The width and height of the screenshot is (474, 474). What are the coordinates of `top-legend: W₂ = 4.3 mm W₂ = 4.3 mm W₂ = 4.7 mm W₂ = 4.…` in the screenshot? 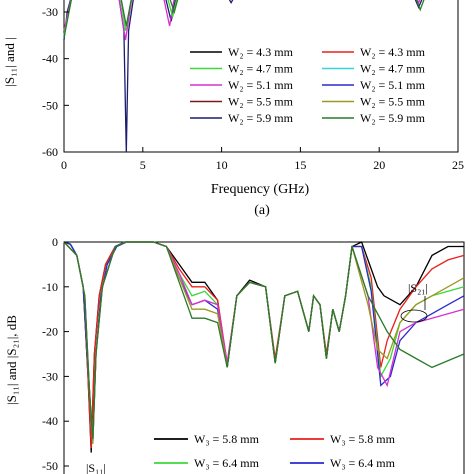 It's located at (308, 85).